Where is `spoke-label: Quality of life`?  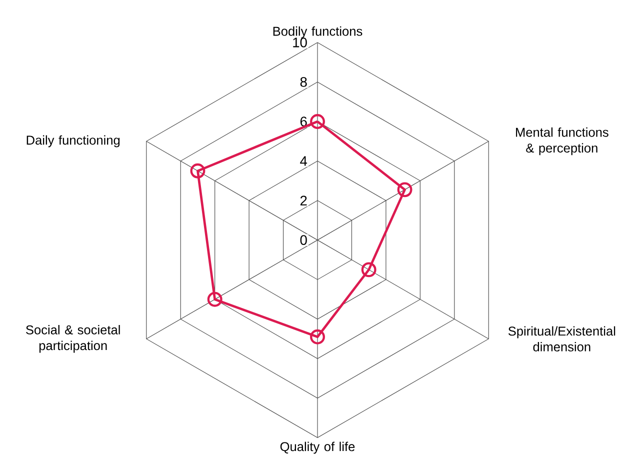 spoke-label: Quality of life is located at coordinates (317, 448).